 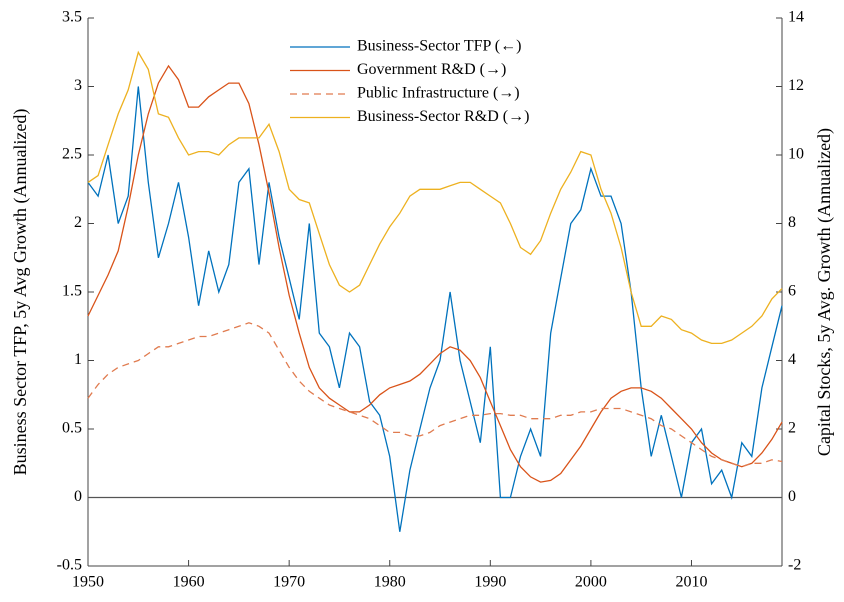 What do you see at coordinates (78, 359) in the screenshot?
I see `y-tick-label: 1` at bounding box center [78, 359].